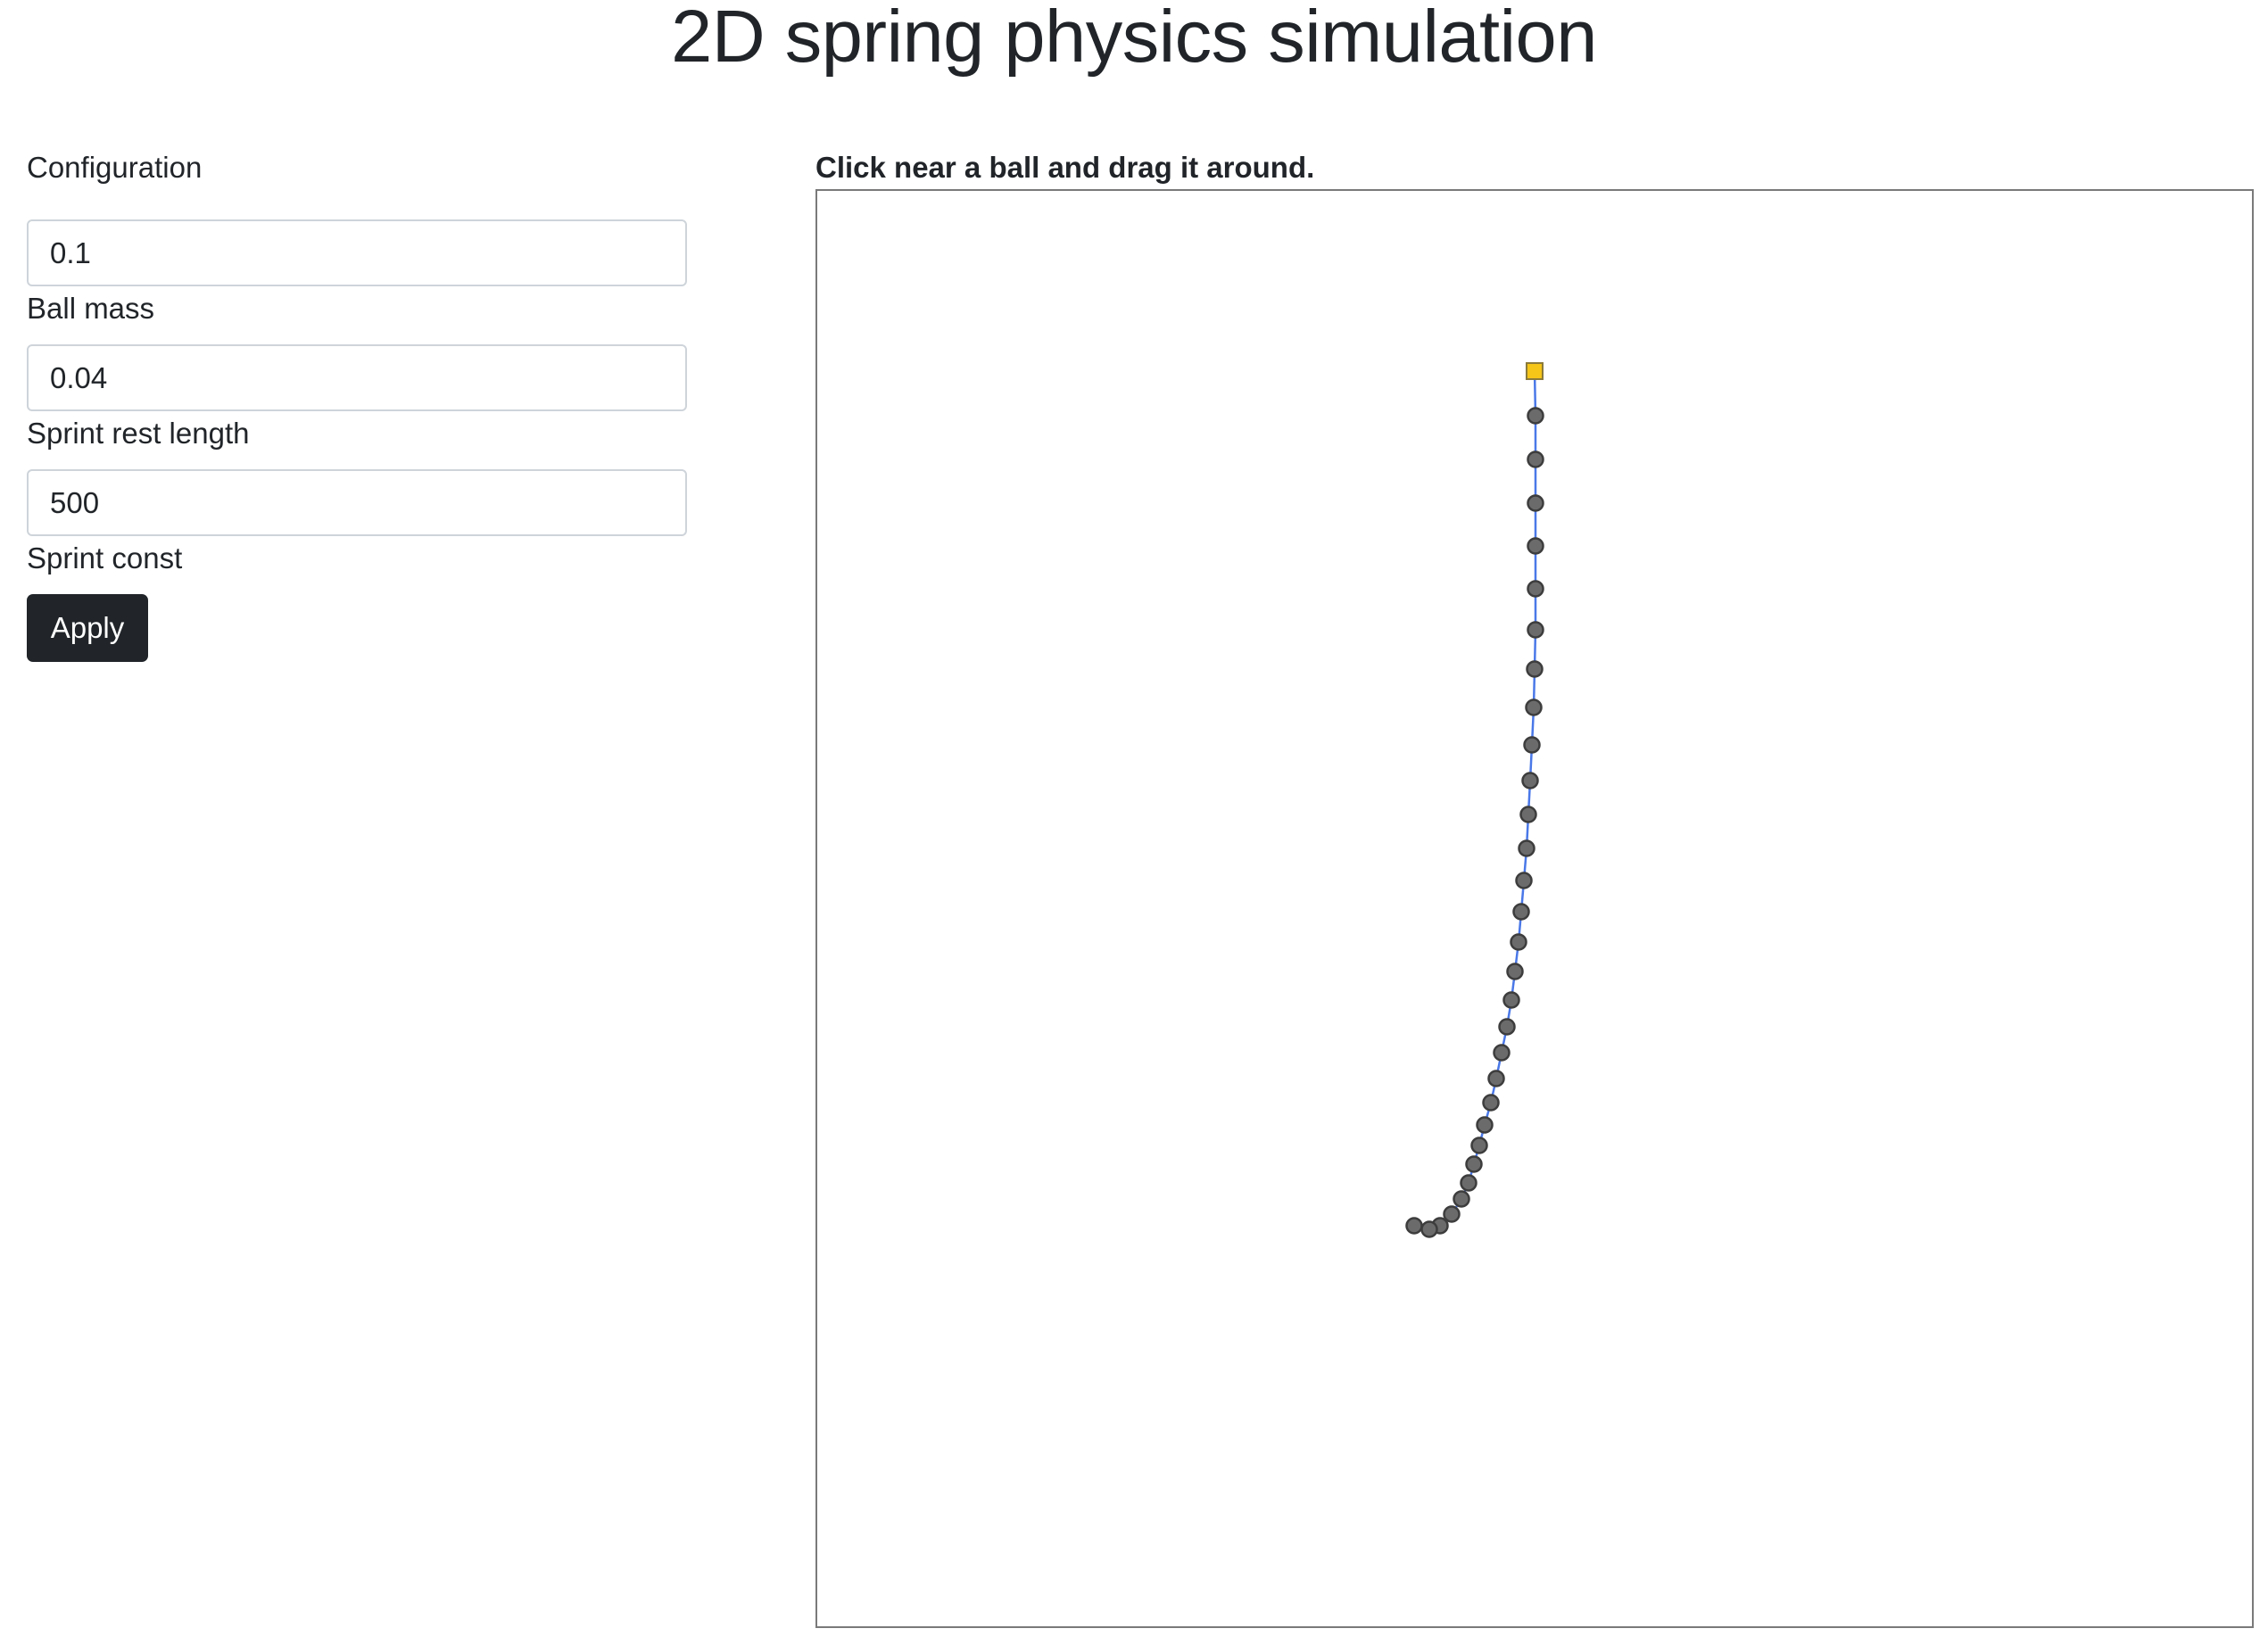 This screenshot has height=1645, width=2268. What do you see at coordinates (357, 252) in the screenshot?
I see `ball-mass-input` at bounding box center [357, 252].